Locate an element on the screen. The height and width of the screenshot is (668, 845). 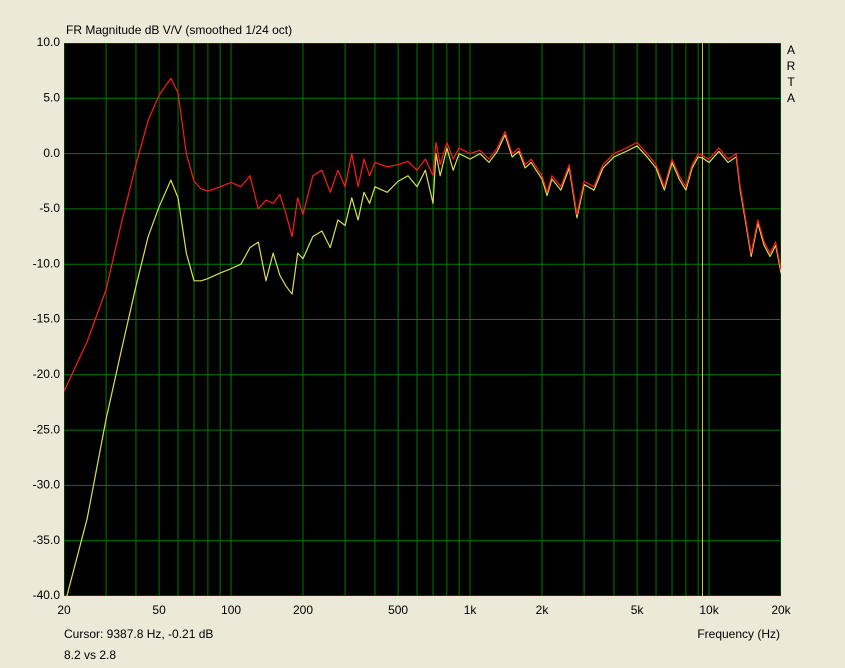
y-tick-label: -10.0 is located at coordinates (47, 263).